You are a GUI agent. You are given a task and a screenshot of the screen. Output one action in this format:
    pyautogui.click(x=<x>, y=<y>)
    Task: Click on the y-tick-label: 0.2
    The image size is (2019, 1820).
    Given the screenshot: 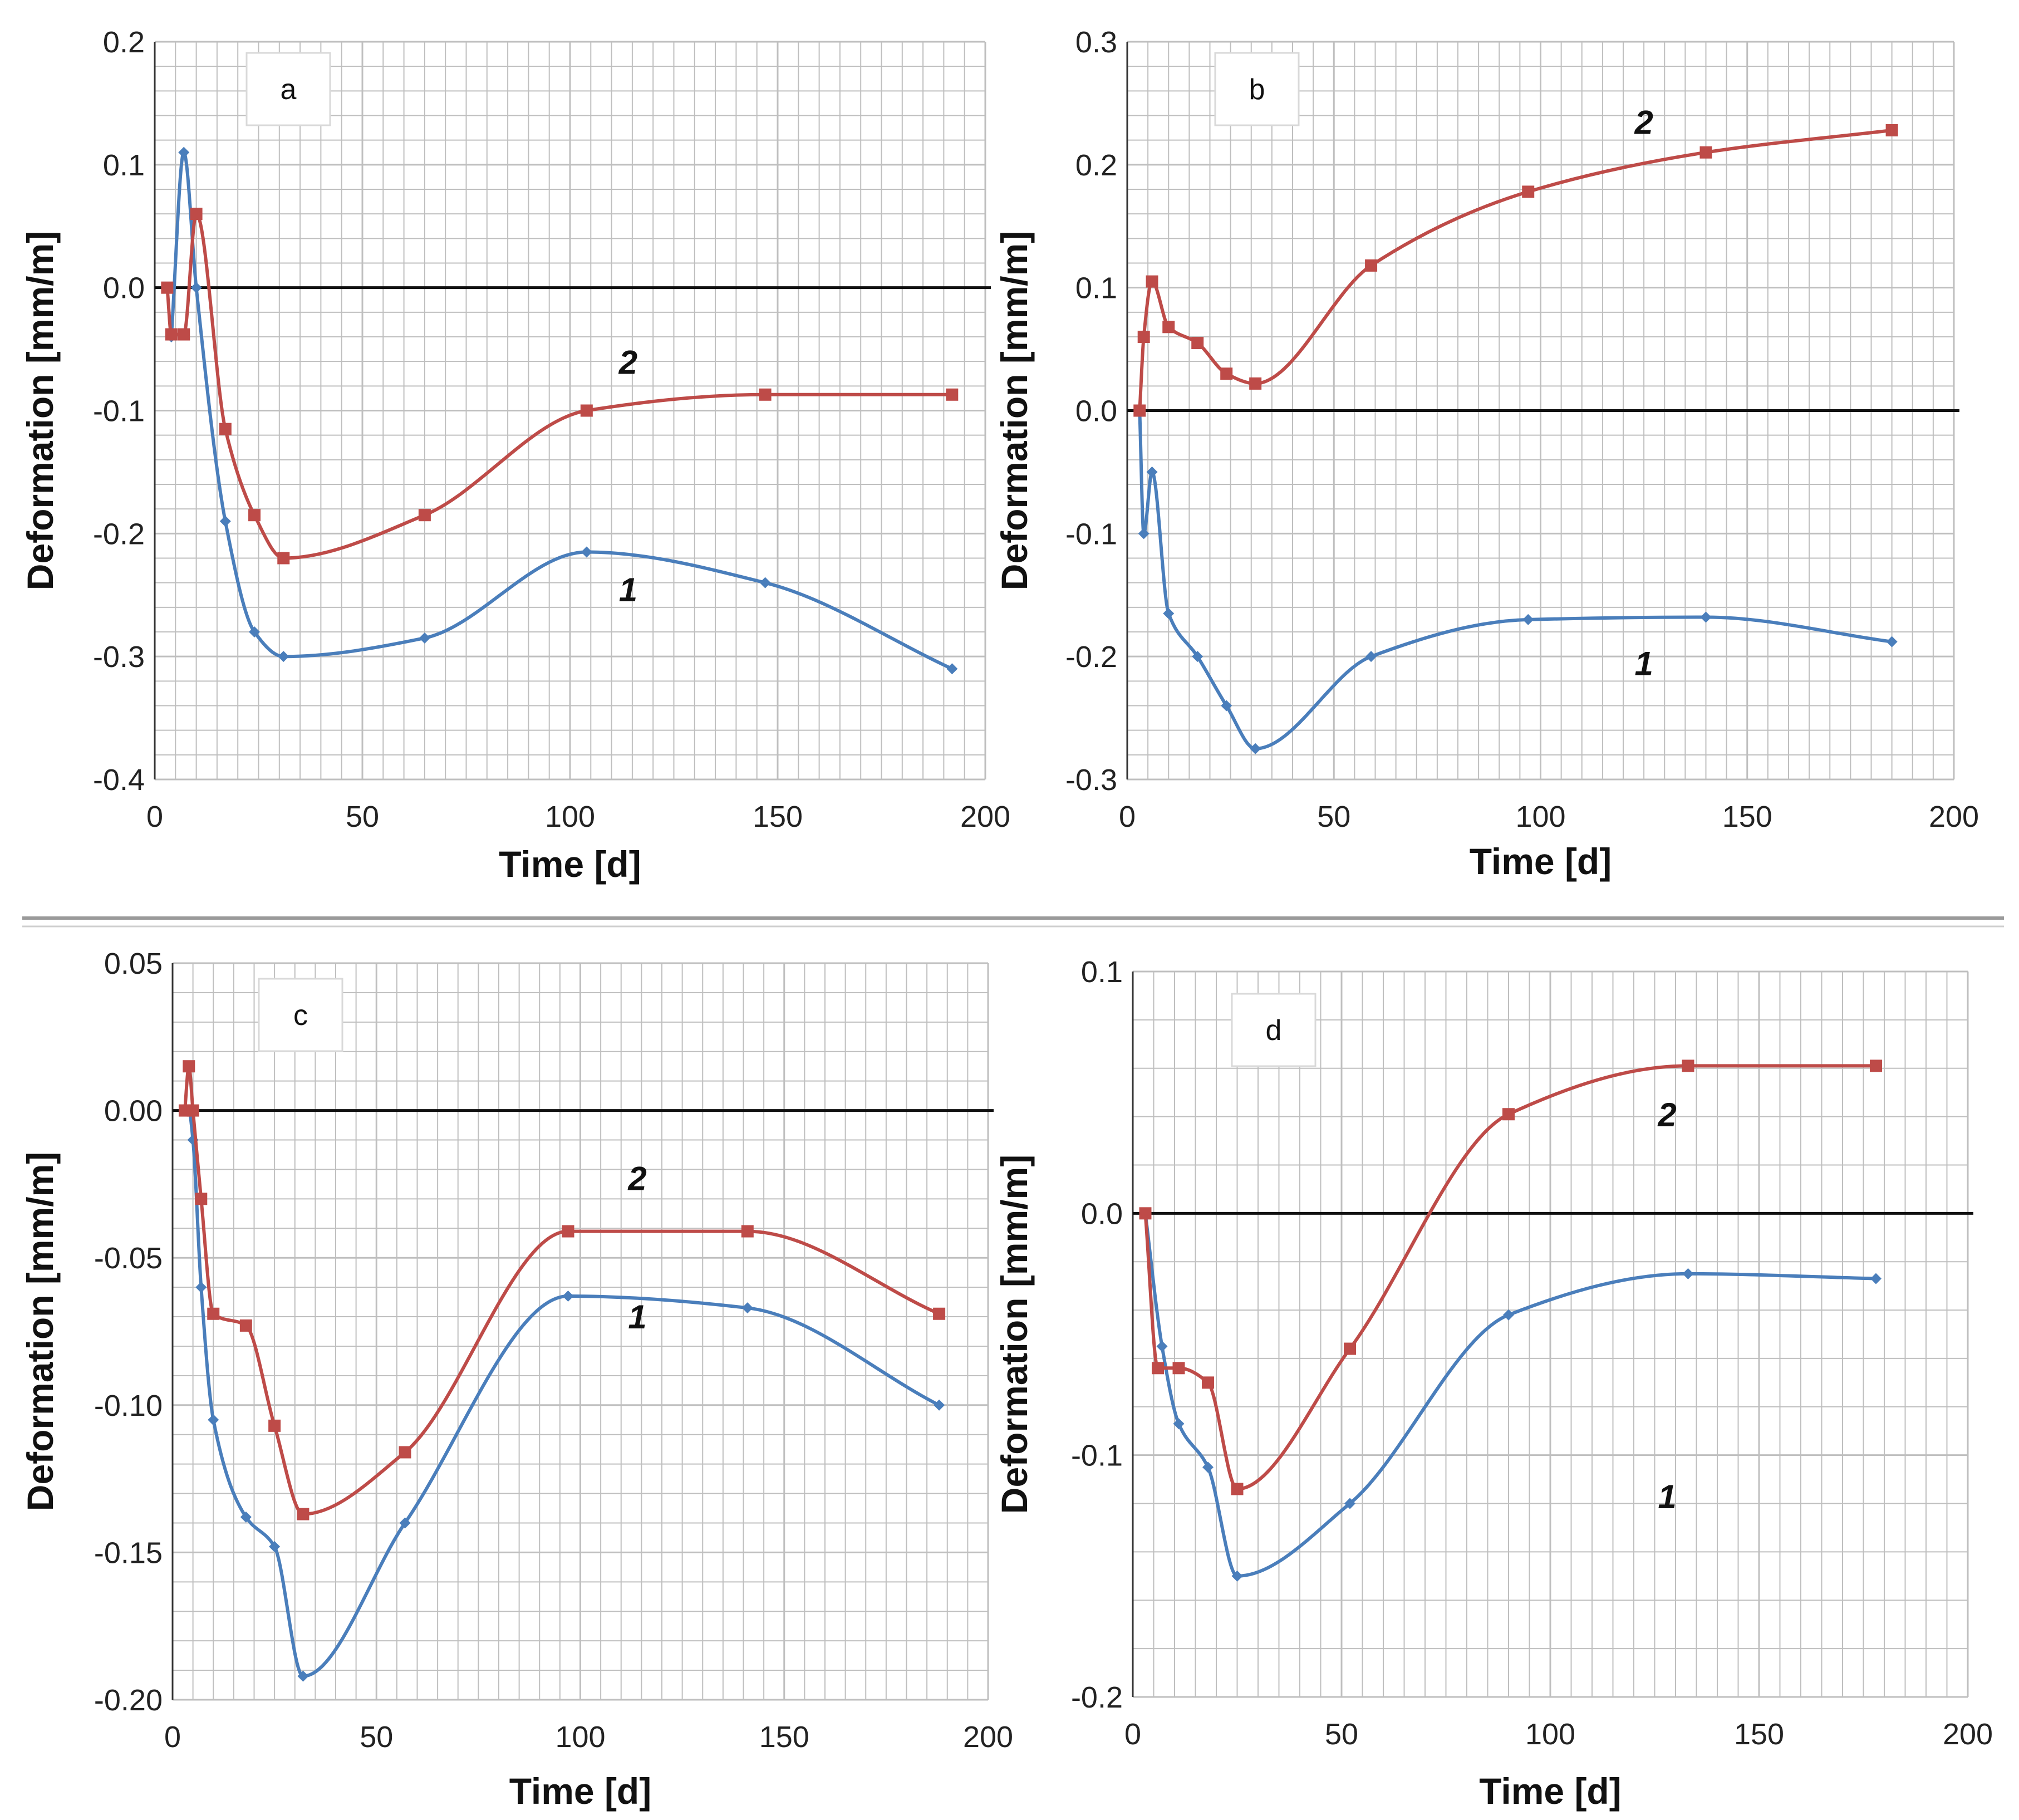 What is the action you would take?
    pyautogui.click(x=124, y=42)
    